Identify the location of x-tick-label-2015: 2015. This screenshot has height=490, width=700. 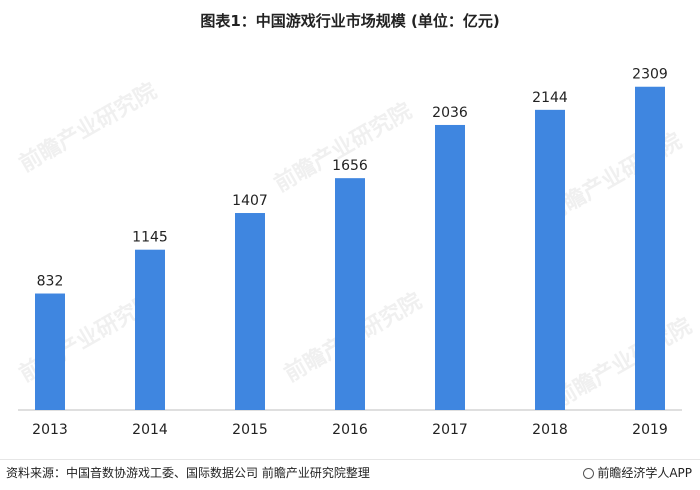
(250, 430).